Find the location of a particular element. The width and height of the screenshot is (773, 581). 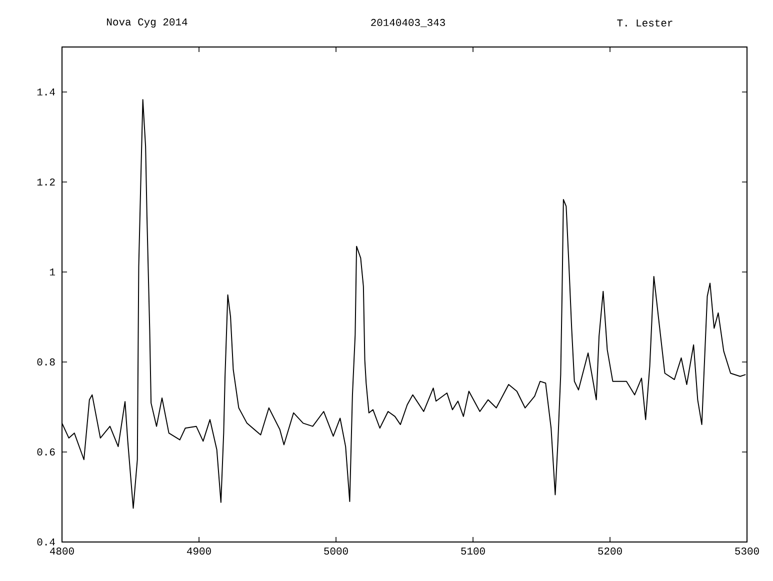

y-tick-label: 1.2 is located at coordinates (46, 182).